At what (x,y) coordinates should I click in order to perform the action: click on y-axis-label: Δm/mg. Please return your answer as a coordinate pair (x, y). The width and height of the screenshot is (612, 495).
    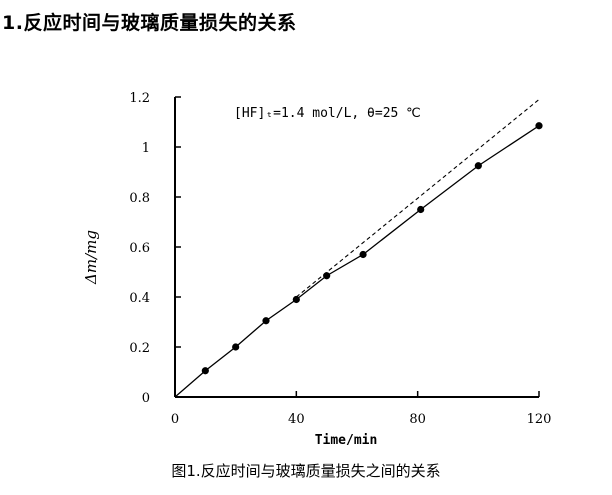
    Looking at the image, I should click on (91, 257).